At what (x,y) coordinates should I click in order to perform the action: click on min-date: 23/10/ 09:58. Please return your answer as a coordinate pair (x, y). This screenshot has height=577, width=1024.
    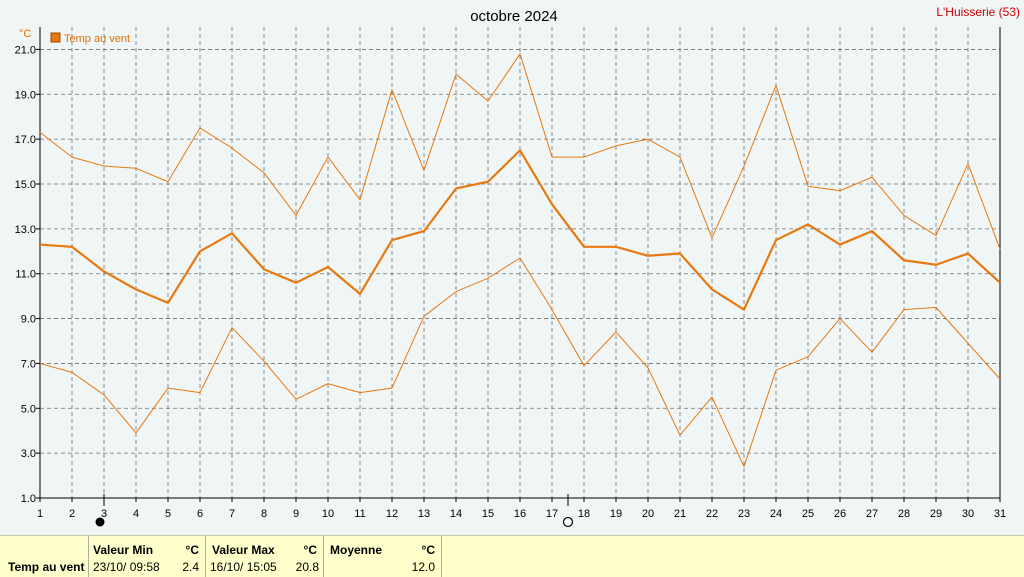
    Looking at the image, I should click on (126, 567).